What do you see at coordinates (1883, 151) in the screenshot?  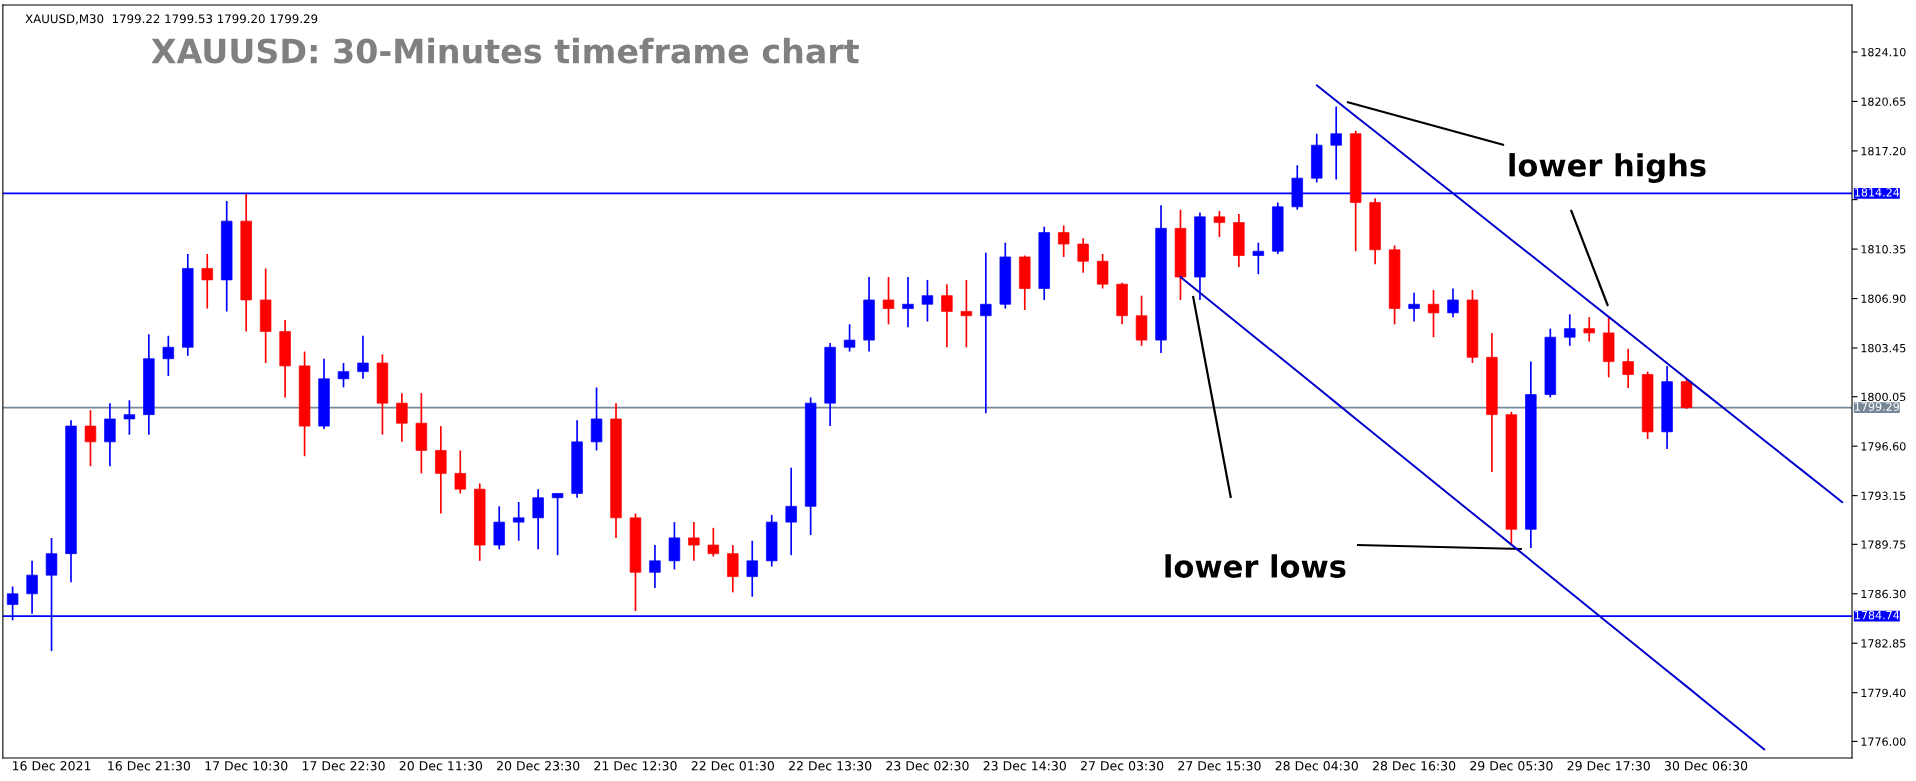 I see `y-tick-label: 1817.20` at bounding box center [1883, 151].